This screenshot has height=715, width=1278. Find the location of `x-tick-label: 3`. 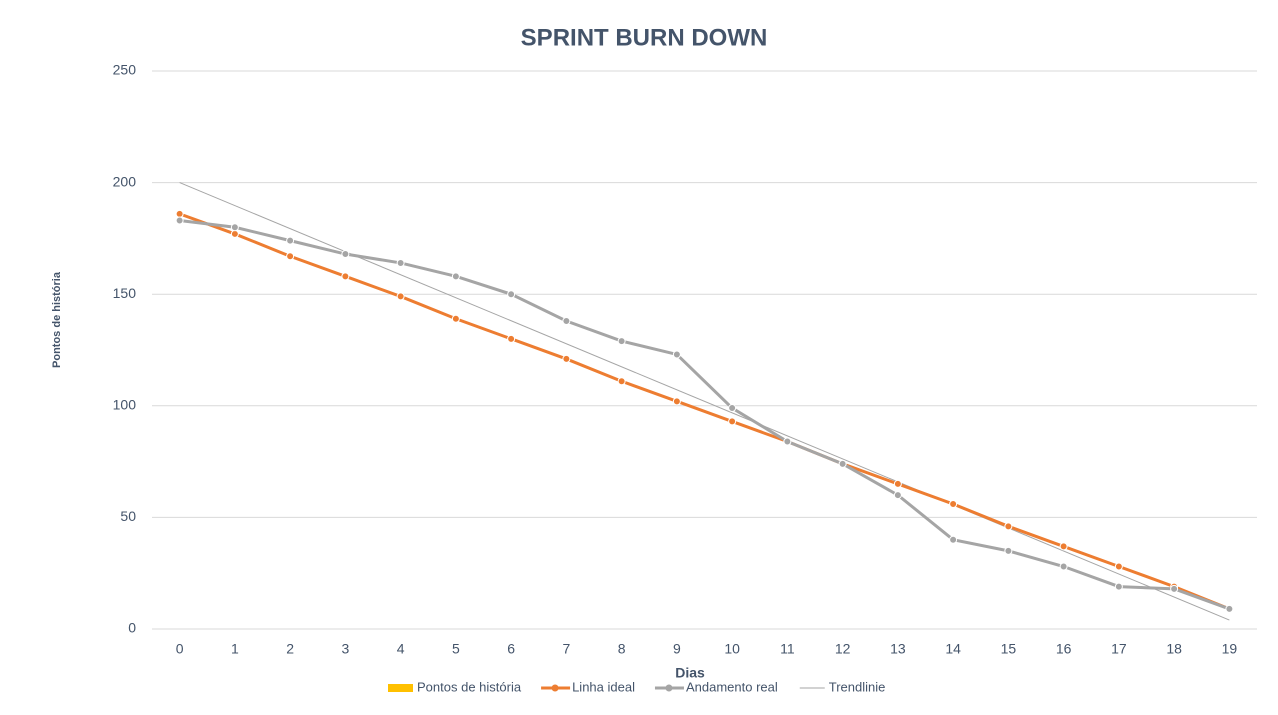

x-tick-label: 3 is located at coordinates (345, 649).